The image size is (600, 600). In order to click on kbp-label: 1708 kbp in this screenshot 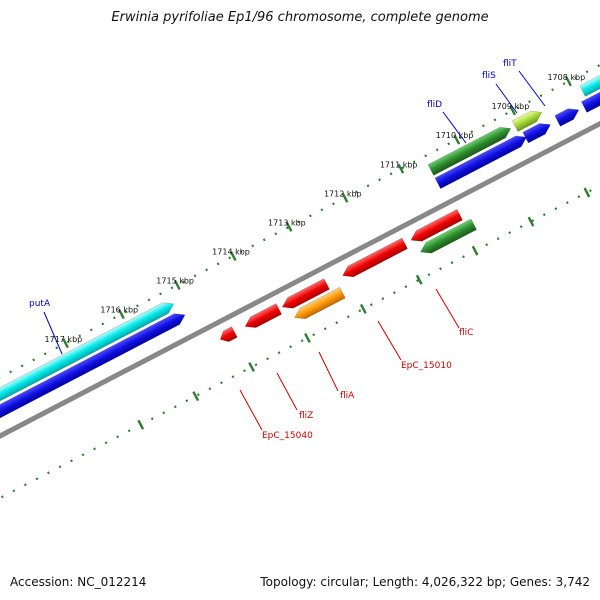, I will do `click(566, 77)`.